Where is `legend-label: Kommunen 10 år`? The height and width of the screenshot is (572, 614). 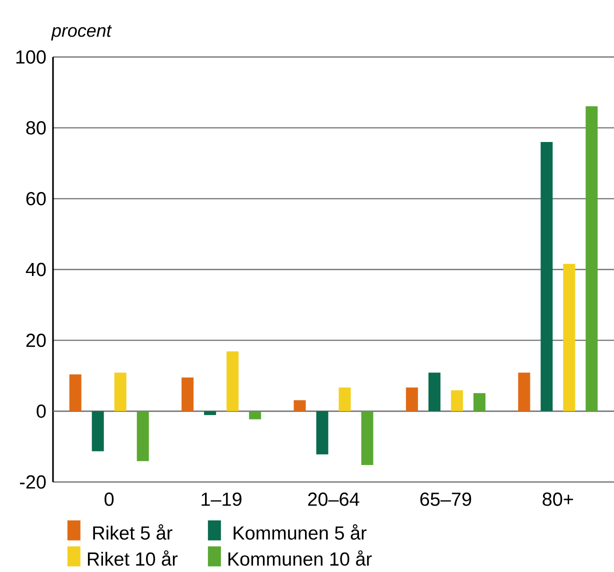 legend-label: Kommunen 10 år is located at coordinates (300, 558).